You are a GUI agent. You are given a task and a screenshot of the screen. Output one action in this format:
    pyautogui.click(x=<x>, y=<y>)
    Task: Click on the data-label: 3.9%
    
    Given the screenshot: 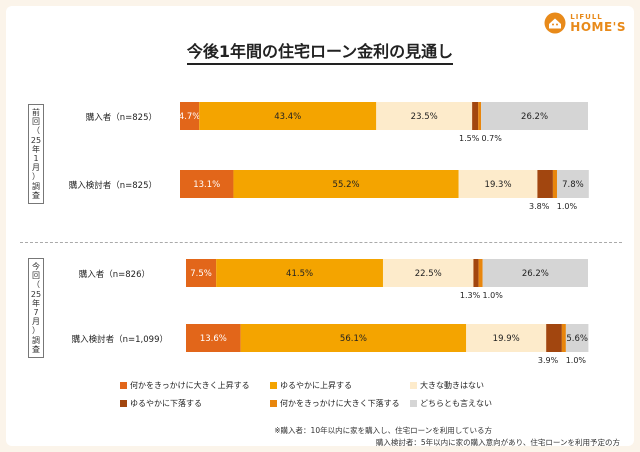 What is the action you would take?
    pyautogui.click(x=548, y=360)
    